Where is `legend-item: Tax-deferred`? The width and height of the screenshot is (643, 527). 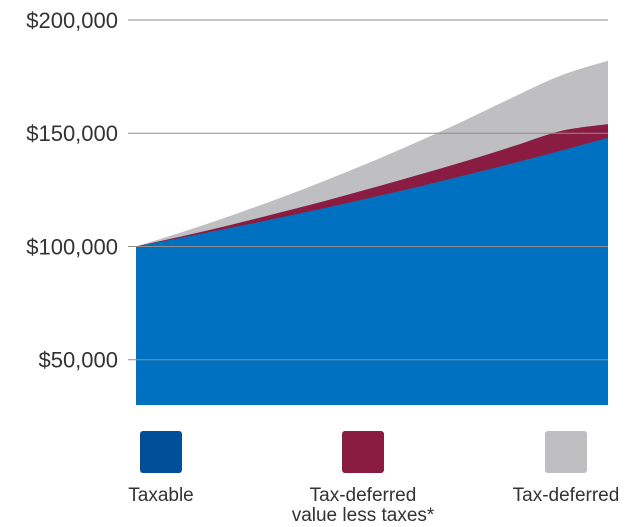
legend-item: Tax-deferred is located at coordinates (566, 468).